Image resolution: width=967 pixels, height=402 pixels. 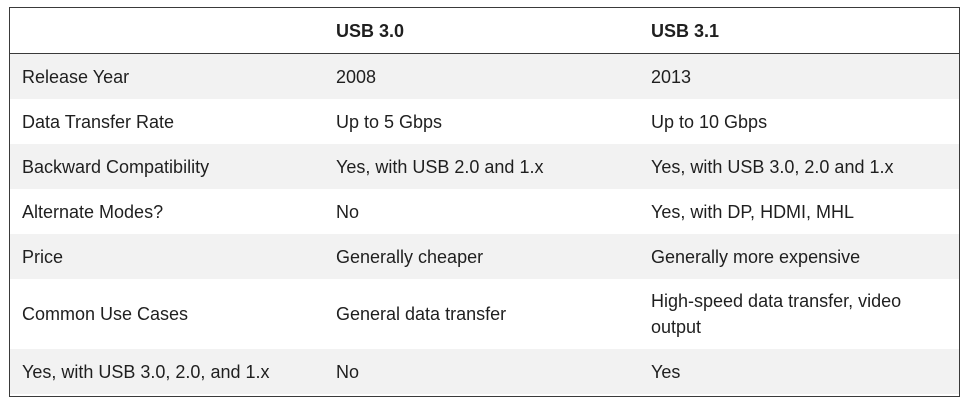 I want to click on table-row: Yes, with USB 3.0, 2.0, and 1.x No Yes, so click(x=484, y=371).